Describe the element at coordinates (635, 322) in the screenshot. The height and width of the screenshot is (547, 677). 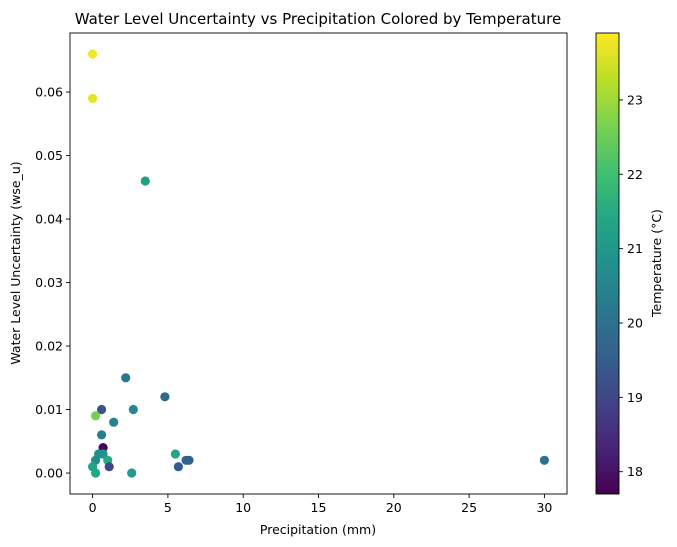
I see `colorbar-tick-label: 20` at that location.